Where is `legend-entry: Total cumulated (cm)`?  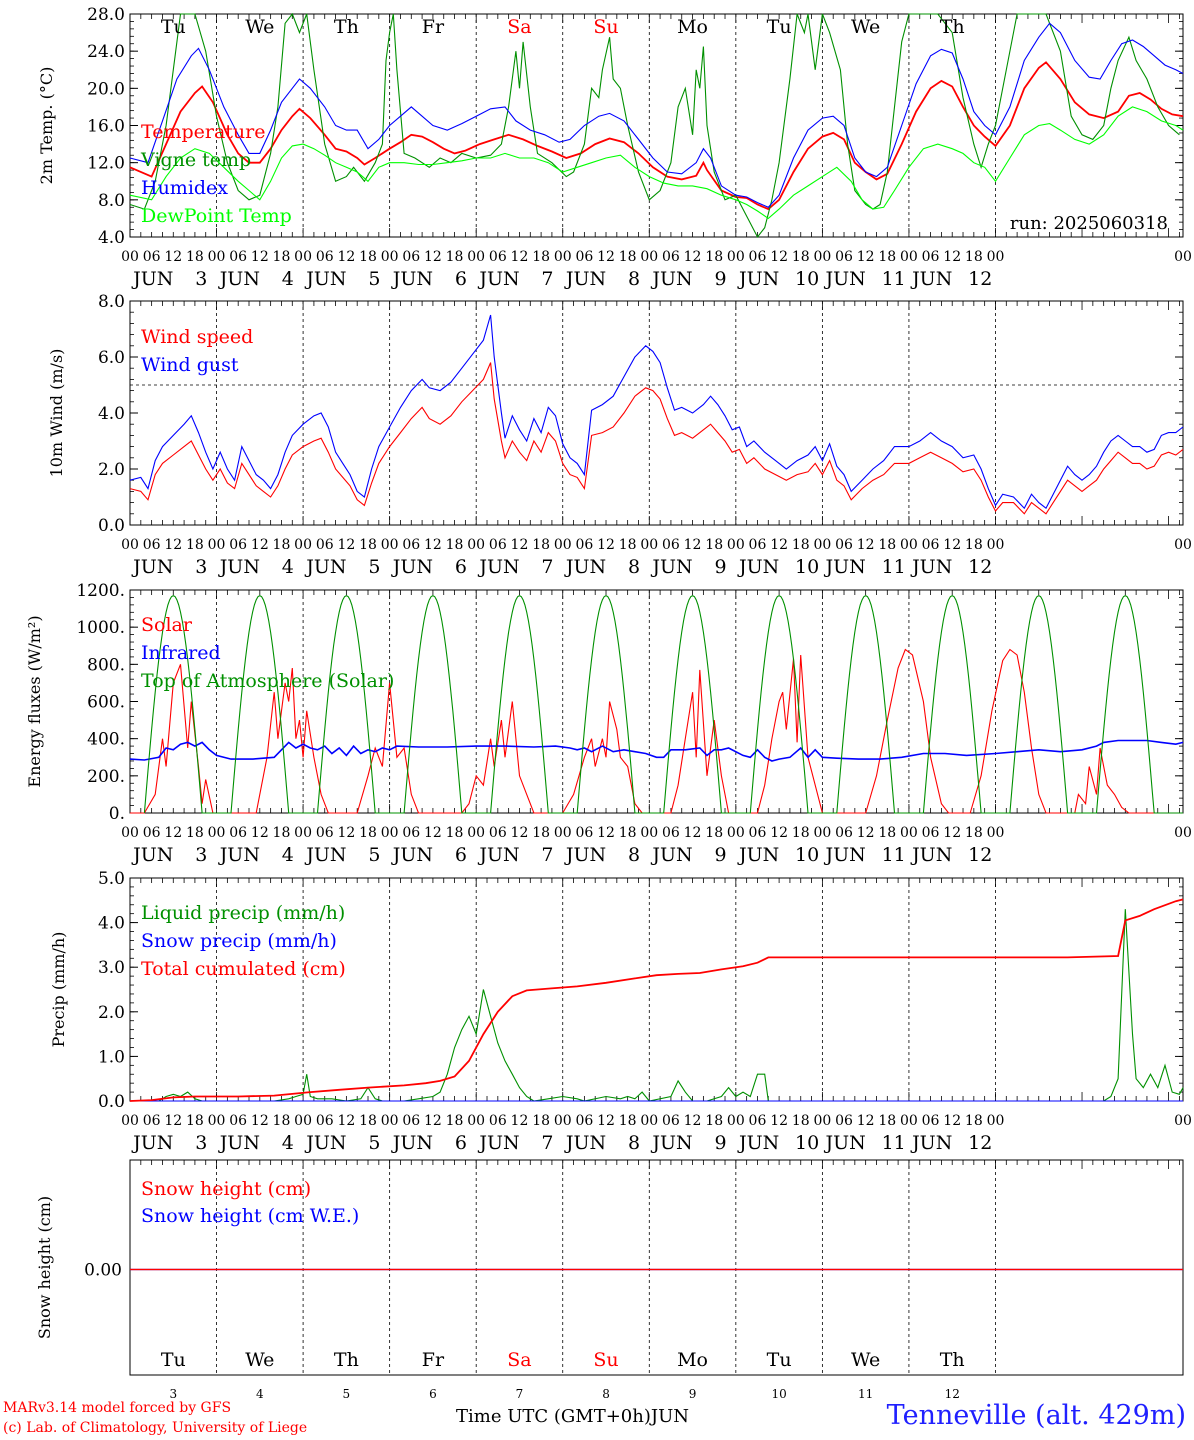
legend-entry: Total cumulated (cm) is located at coordinates (243, 969).